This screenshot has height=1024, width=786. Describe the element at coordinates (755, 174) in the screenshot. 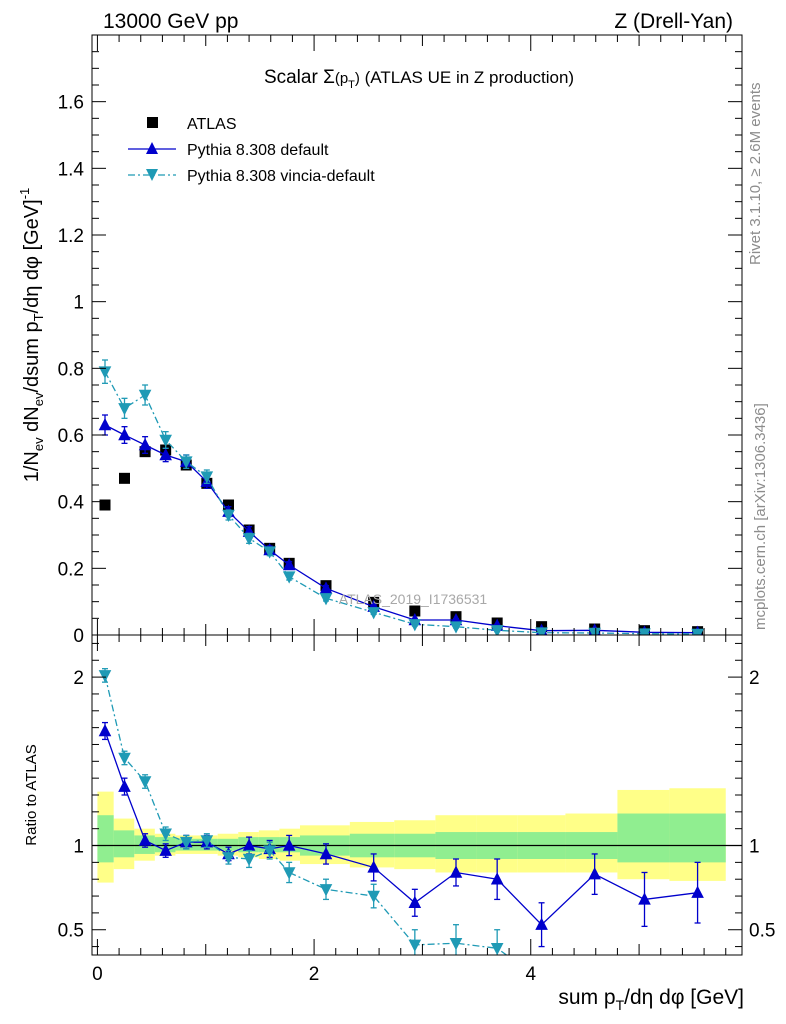

I see `rivet-note: Rivet 3.1.10, ≥ 2.6M events` at that location.